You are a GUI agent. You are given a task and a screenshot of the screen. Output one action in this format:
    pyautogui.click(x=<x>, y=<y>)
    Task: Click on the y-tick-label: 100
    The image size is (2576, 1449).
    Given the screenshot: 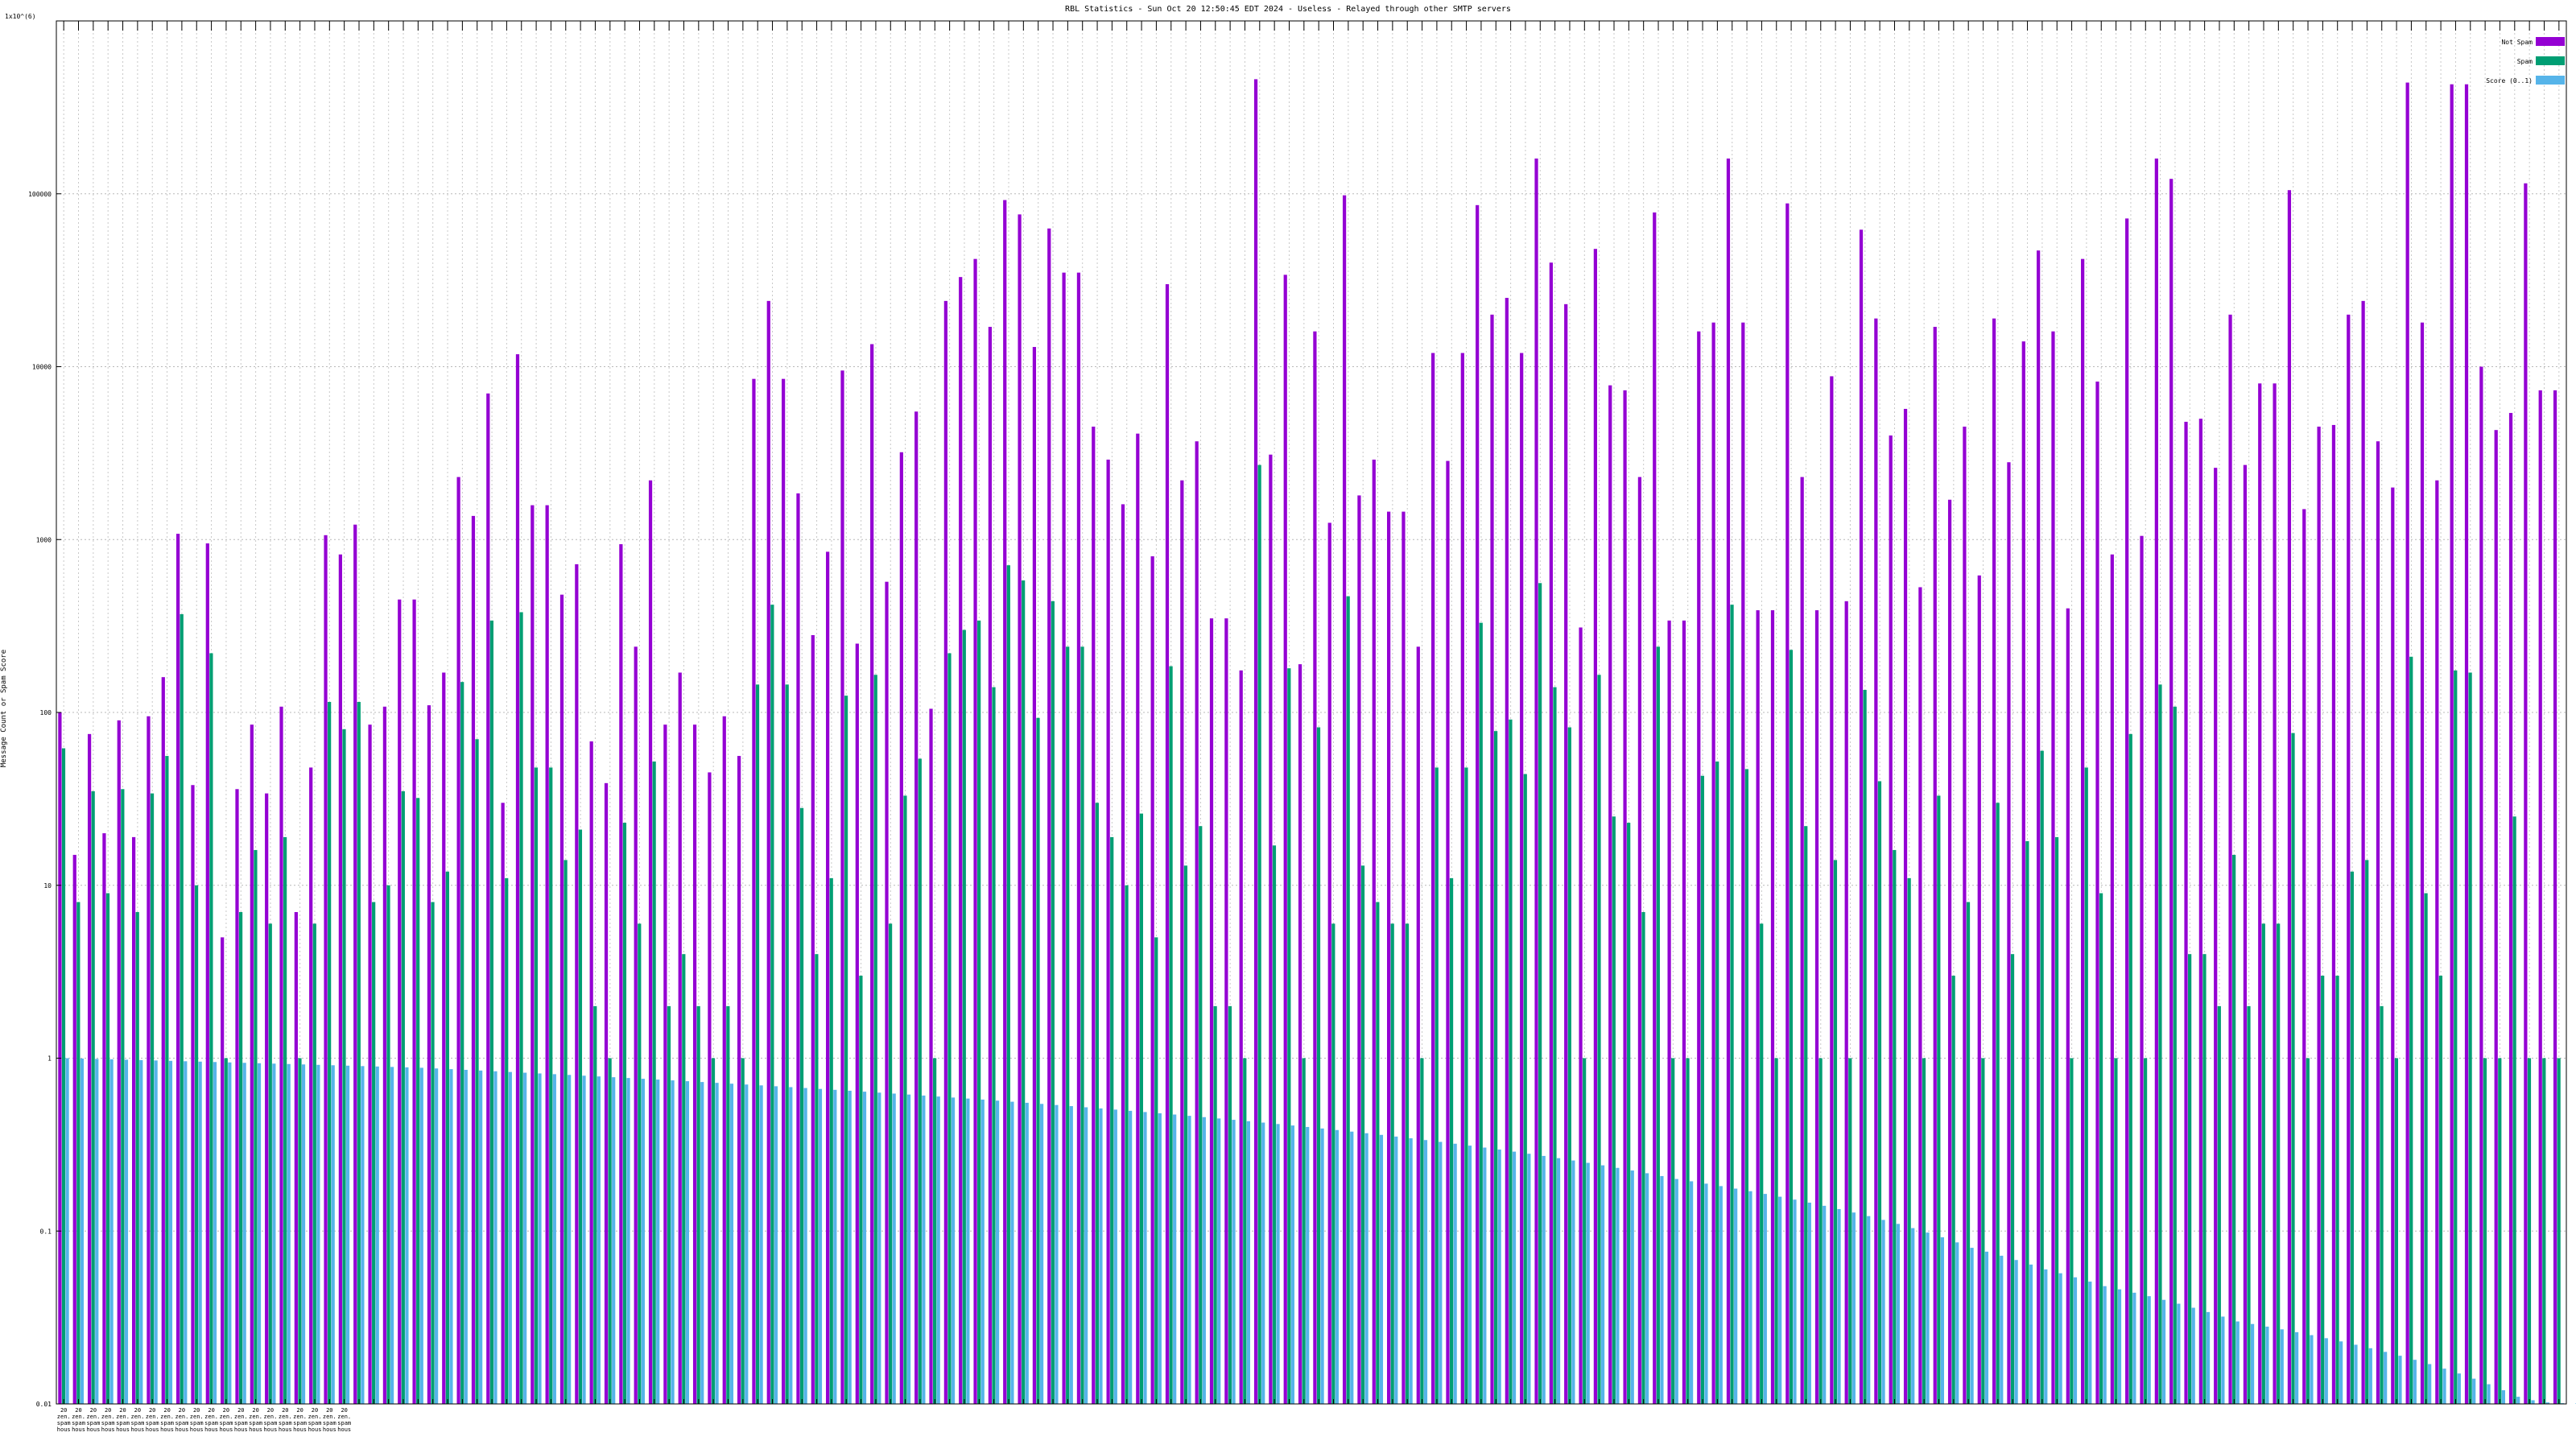 What is the action you would take?
    pyautogui.click(x=46, y=712)
    